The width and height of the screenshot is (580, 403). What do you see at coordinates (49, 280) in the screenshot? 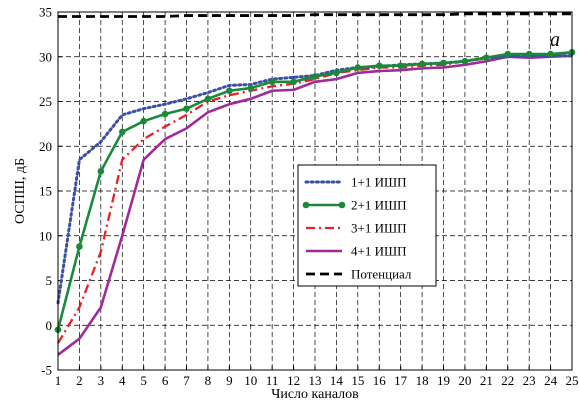
I see `y-tick-label: 5` at bounding box center [49, 280].